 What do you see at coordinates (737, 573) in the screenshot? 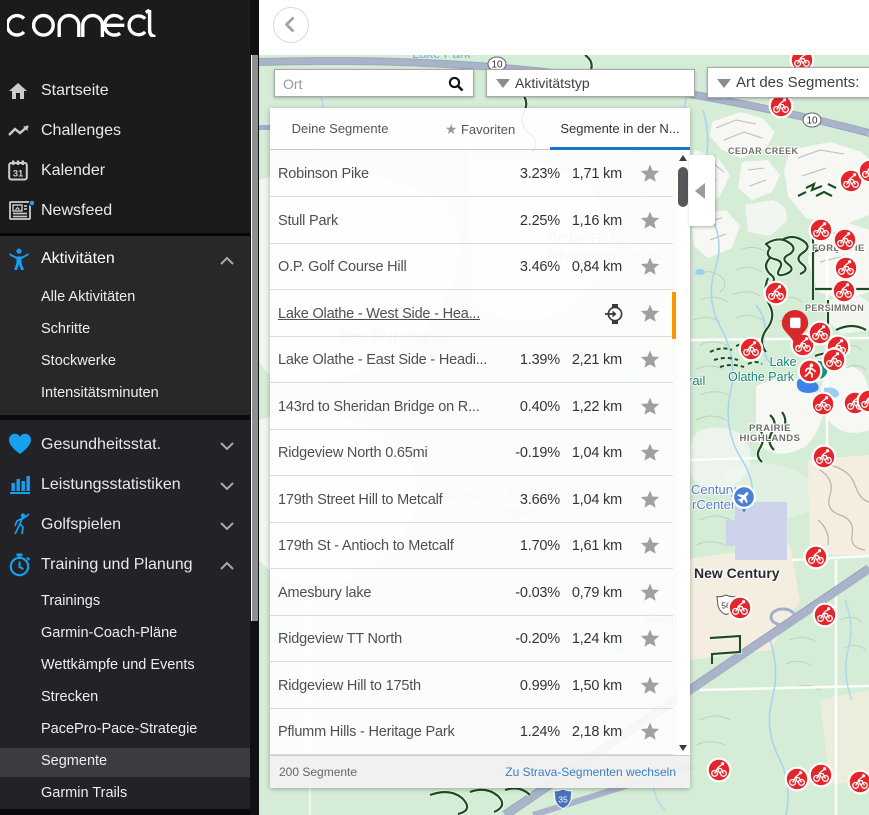
I see `svg-text: New Century` at bounding box center [737, 573].